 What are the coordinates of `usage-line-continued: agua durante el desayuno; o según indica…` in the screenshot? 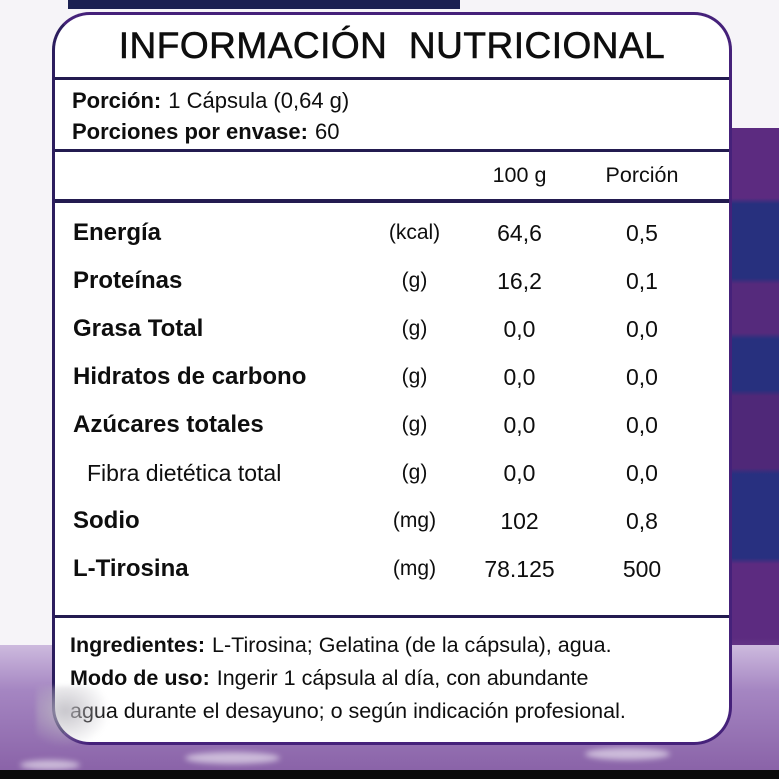 It's located at (395, 711).